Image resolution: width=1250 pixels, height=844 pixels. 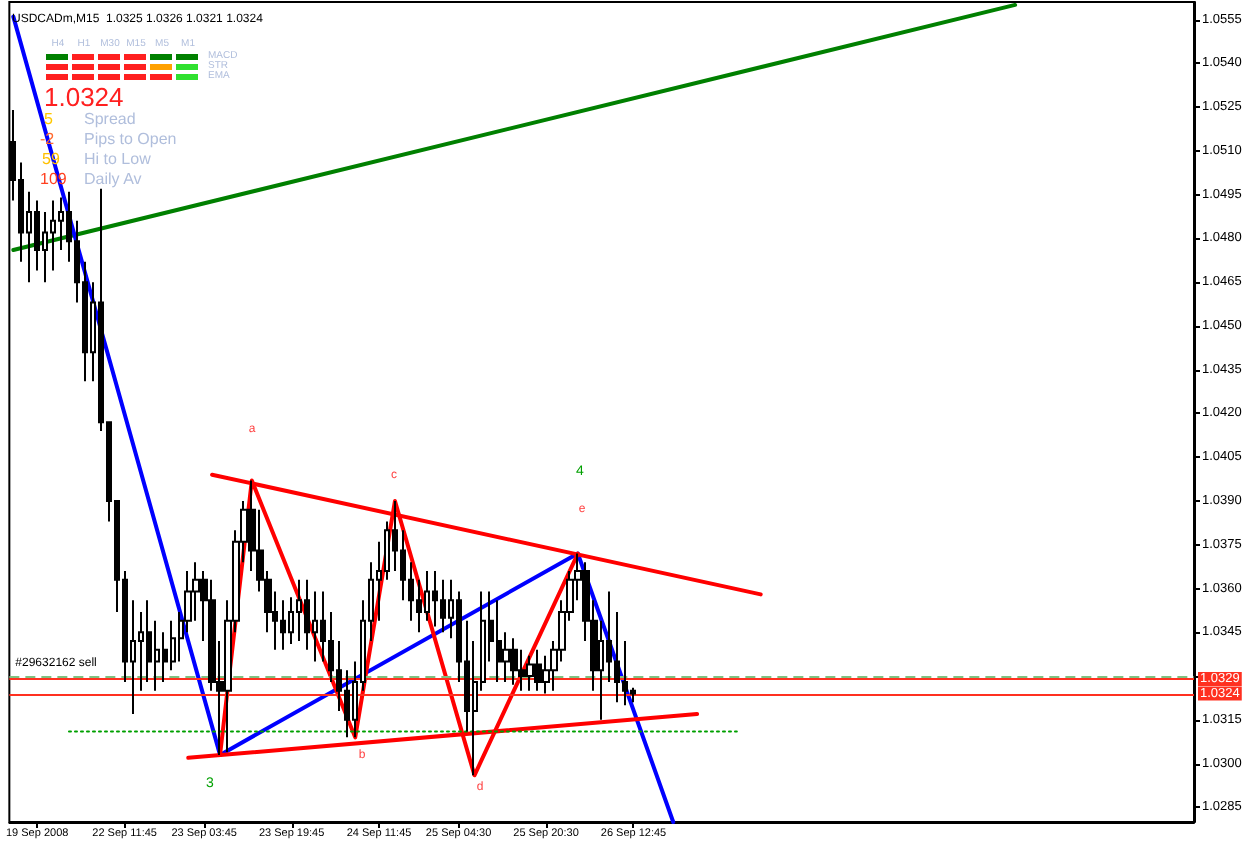 I want to click on annotation: Hi to Low, so click(x=117, y=159).